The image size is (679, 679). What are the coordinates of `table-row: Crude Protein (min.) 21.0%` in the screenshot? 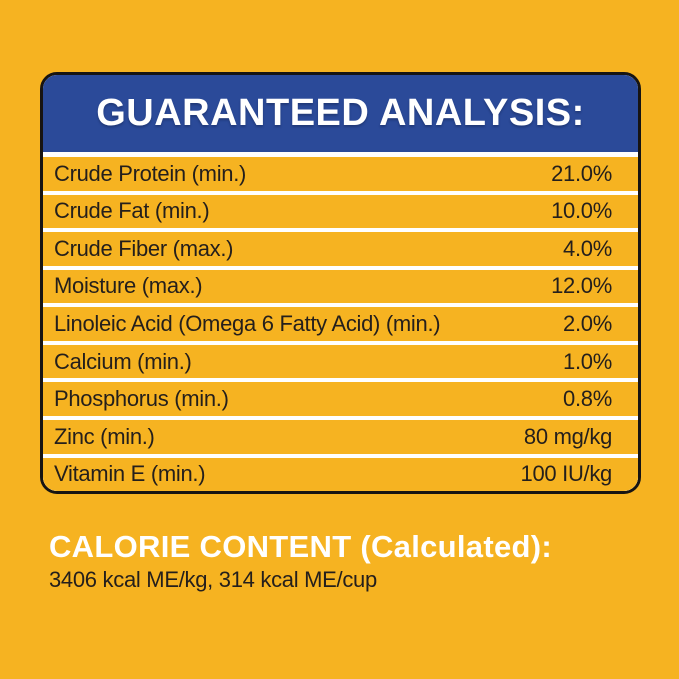 It's located at (340, 174).